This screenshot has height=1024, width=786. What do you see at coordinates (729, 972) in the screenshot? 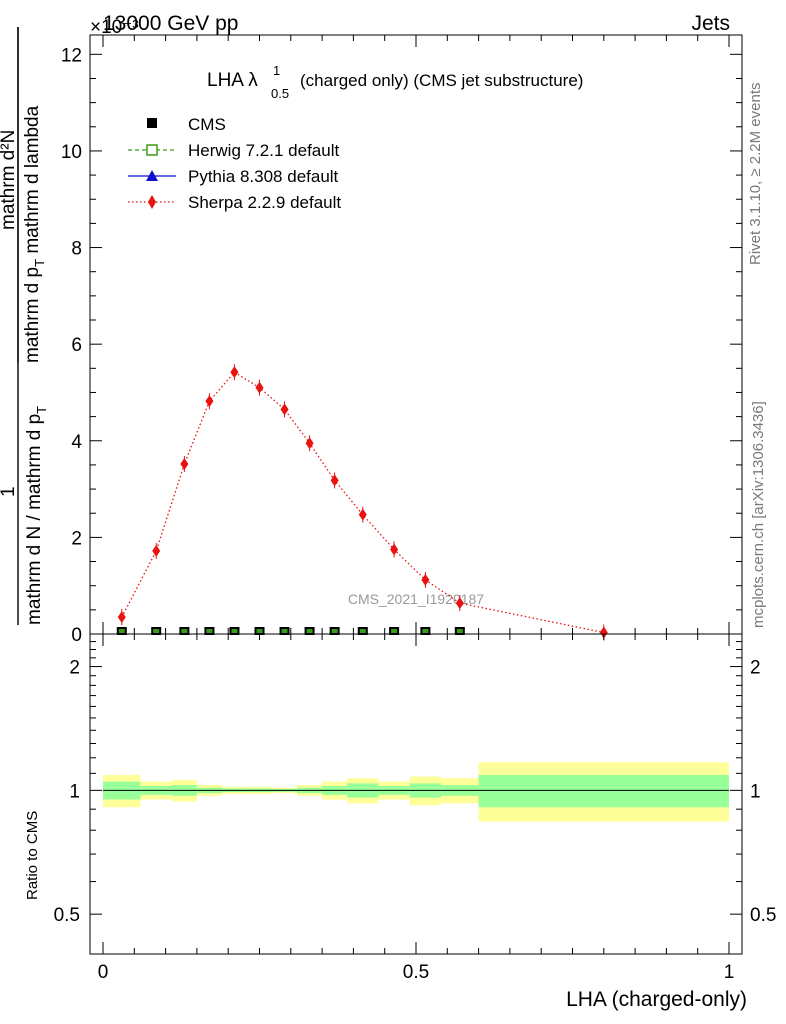
I see `x-tick-label: 1` at bounding box center [729, 972].